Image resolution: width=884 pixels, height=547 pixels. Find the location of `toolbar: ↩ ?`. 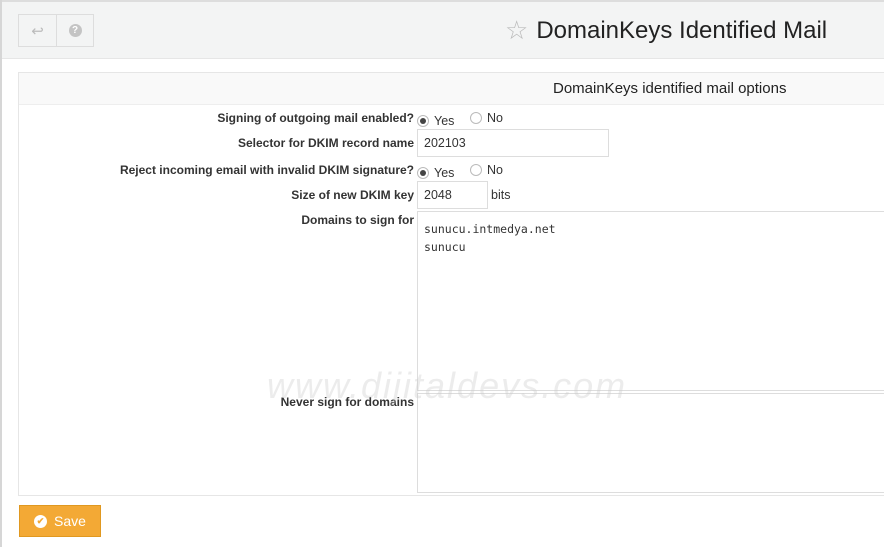

toolbar: ↩ ? is located at coordinates (56, 30).